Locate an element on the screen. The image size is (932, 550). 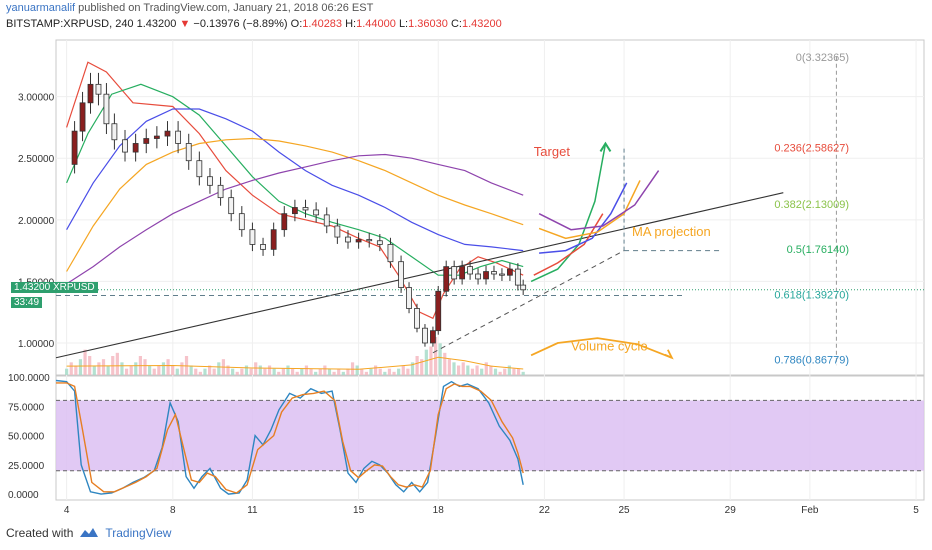
fib-level-label: 0.382(2.13009) is located at coordinates (811, 205).